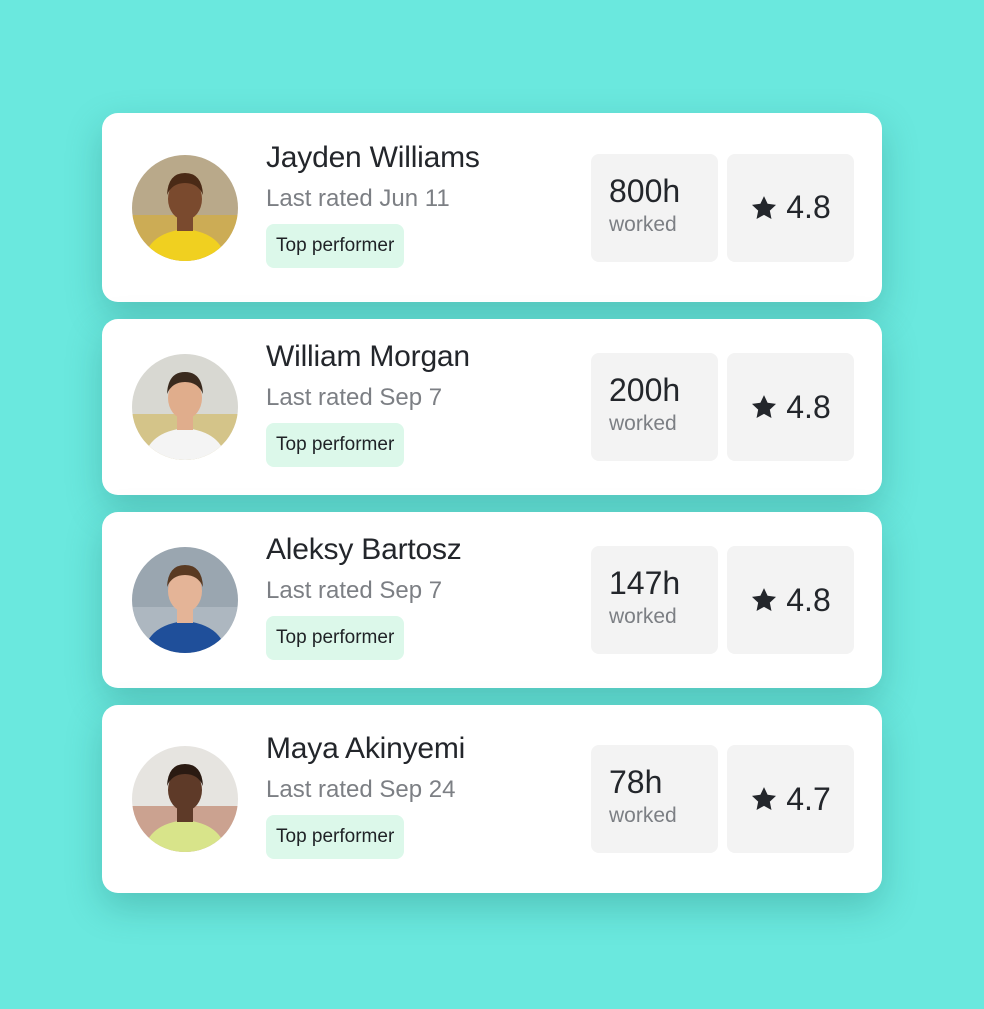 The width and height of the screenshot is (984, 1009). I want to click on worker-name: William Morgan, so click(368, 356).